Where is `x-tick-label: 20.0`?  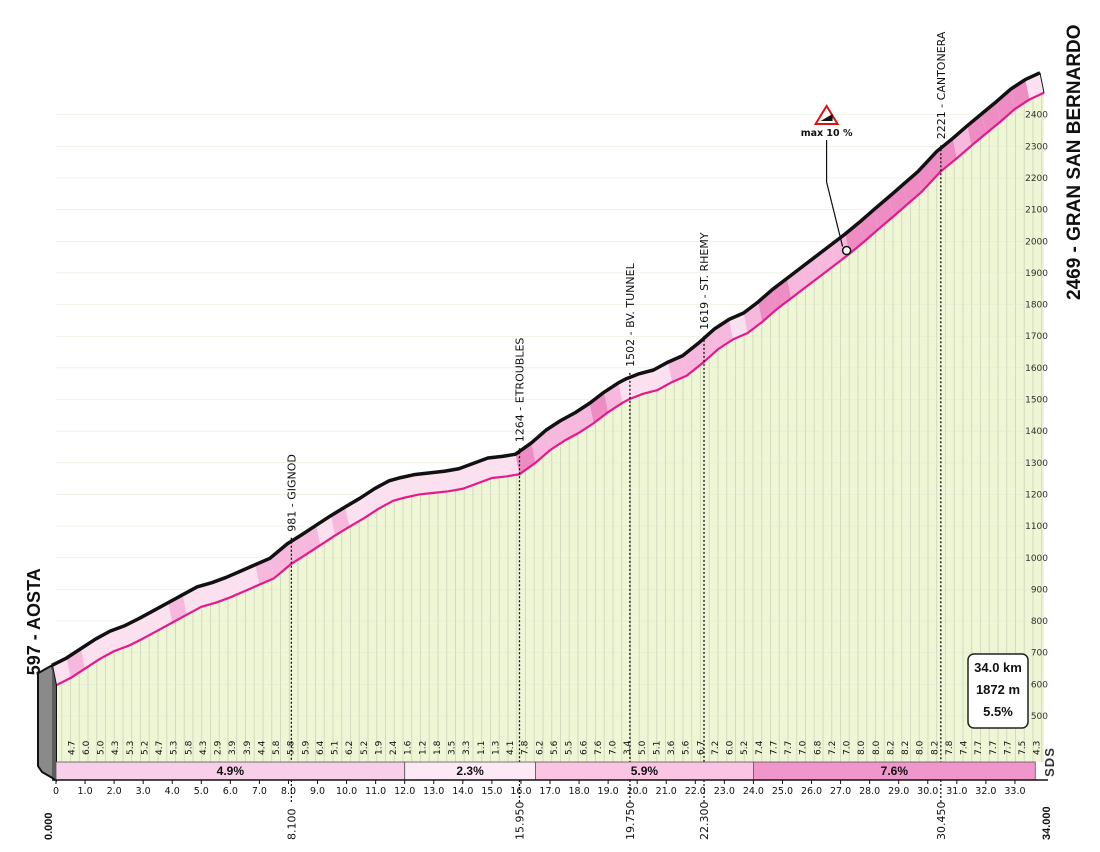
x-tick-label: 20.0 is located at coordinates (637, 791).